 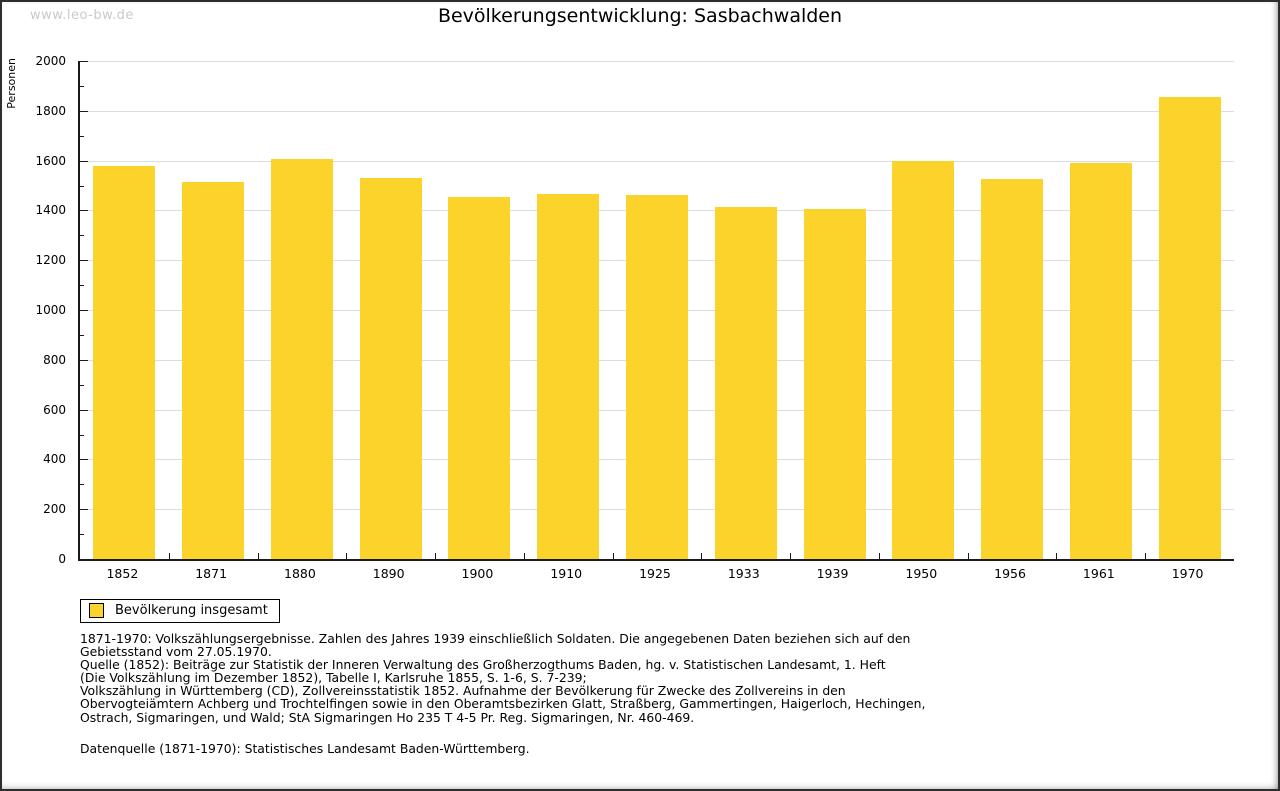 What do you see at coordinates (62, 559) in the screenshot?
I see `y-tick-label: 0` at bounding box center [62, 559].